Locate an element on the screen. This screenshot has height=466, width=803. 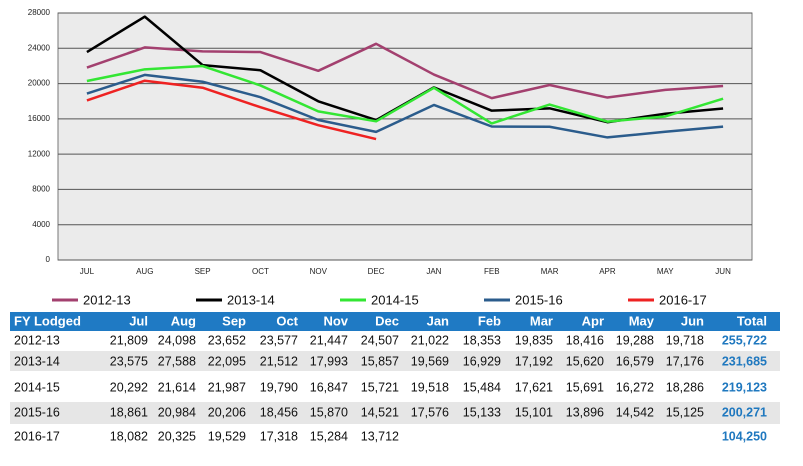
table-header-cell: Oct is located at coordinates (287, 320).